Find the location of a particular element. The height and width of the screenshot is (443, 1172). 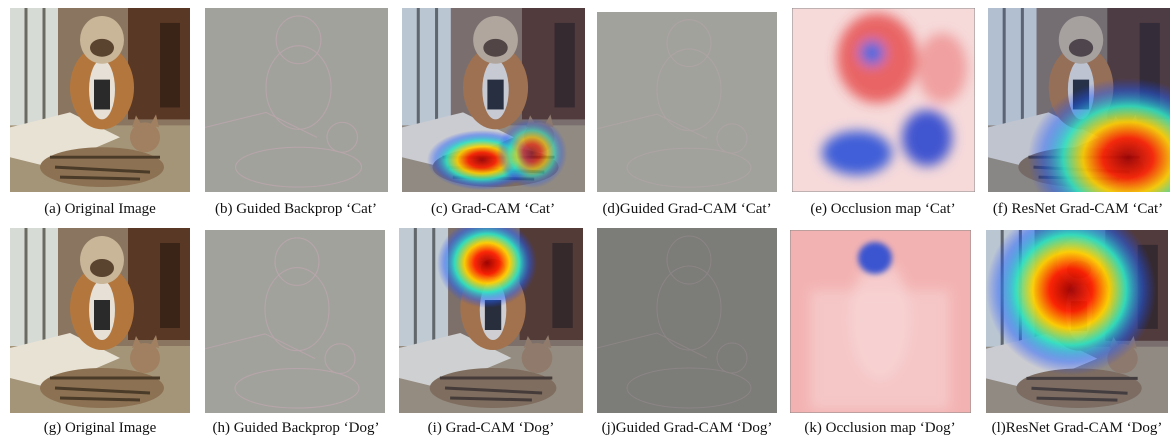

caption: (l)ResNet Grad-CAM ‘Dog’ is located at coordinates (1077, 428).